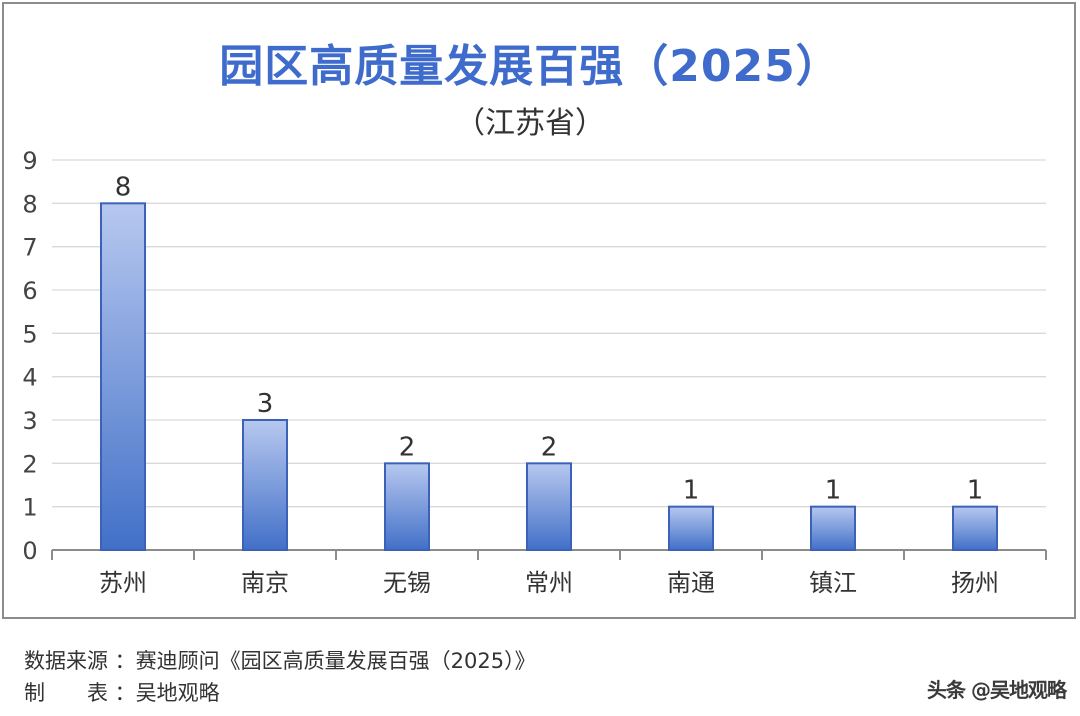 This screenshot has width=1080, height=716. What do you see at coordinates (280, 661) in the screenshot?
I see `data-source-note: 数据来源 ：赛迪顾问《园区高质量发展百强（2025）》` at bounding box center [280, 661].